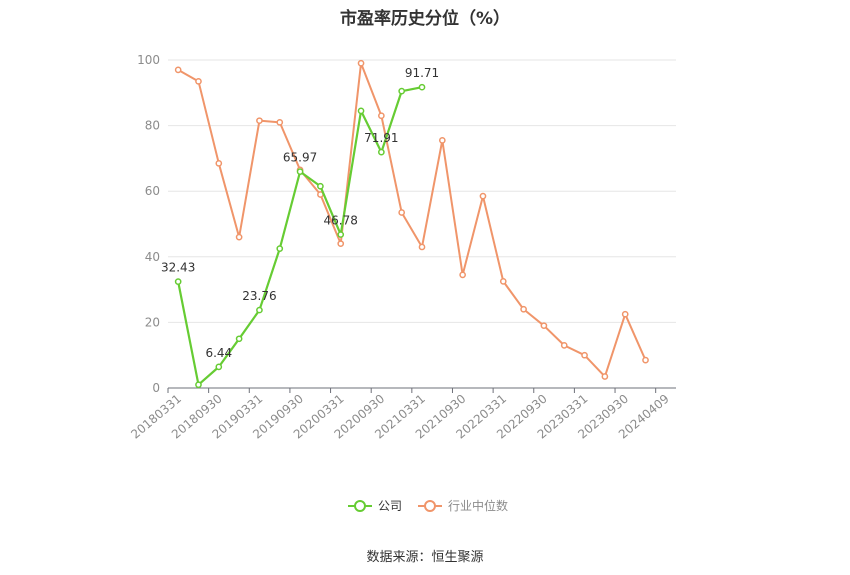 This screenshot has width=850, height=575. I want to click on chart-title: 市盈率历史分位（%）, so click(425, 19).